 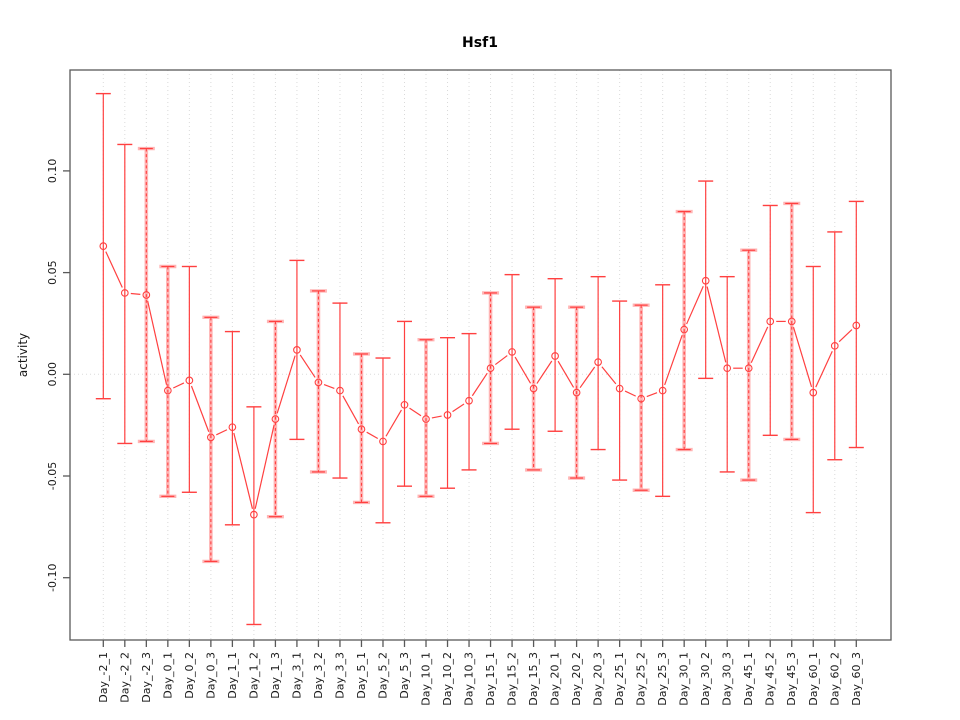 I want to click on x-tick-label: Day_-2_3, so click(x=146, y=677).